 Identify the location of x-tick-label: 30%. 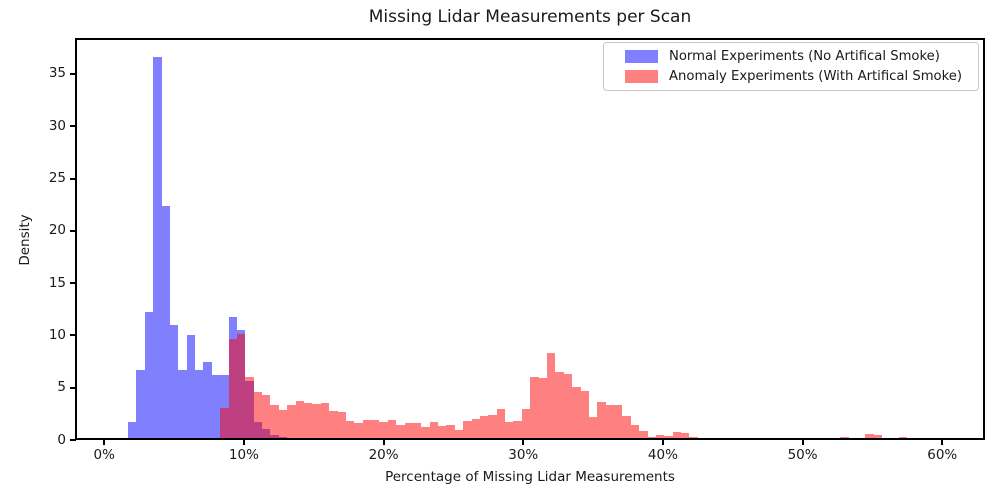
(523, 455).